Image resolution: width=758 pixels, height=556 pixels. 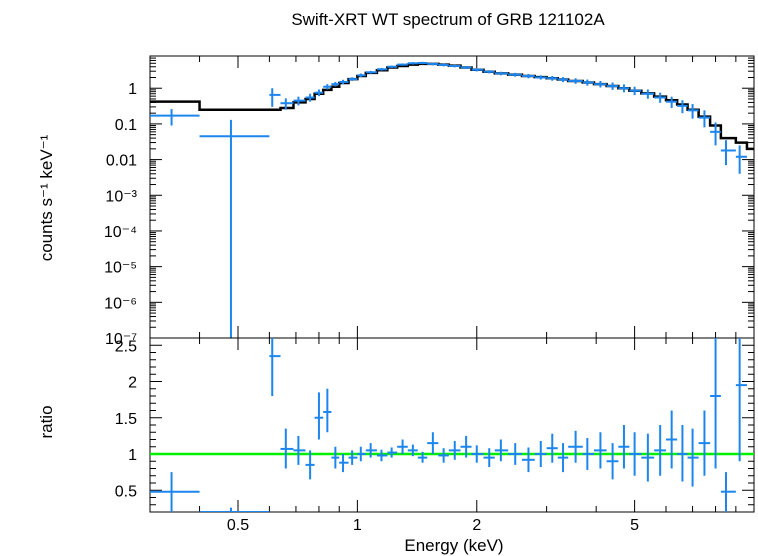 What do you see at coordinates (126, 125) in the screenshot?
I see `y-tick-label: 0.1` at bounding box center [126, 125].